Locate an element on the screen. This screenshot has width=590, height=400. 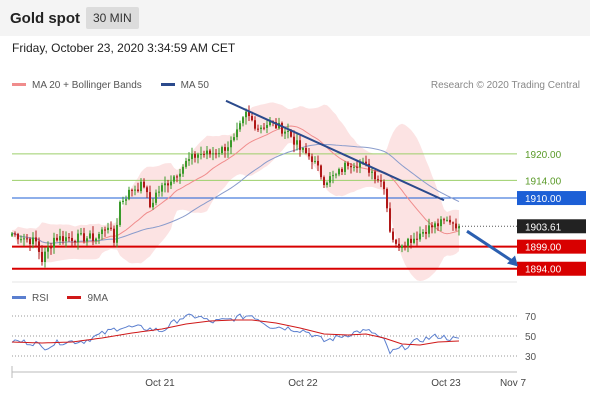
level-label-3: 1899.00 is located at coordinates (543, 248).